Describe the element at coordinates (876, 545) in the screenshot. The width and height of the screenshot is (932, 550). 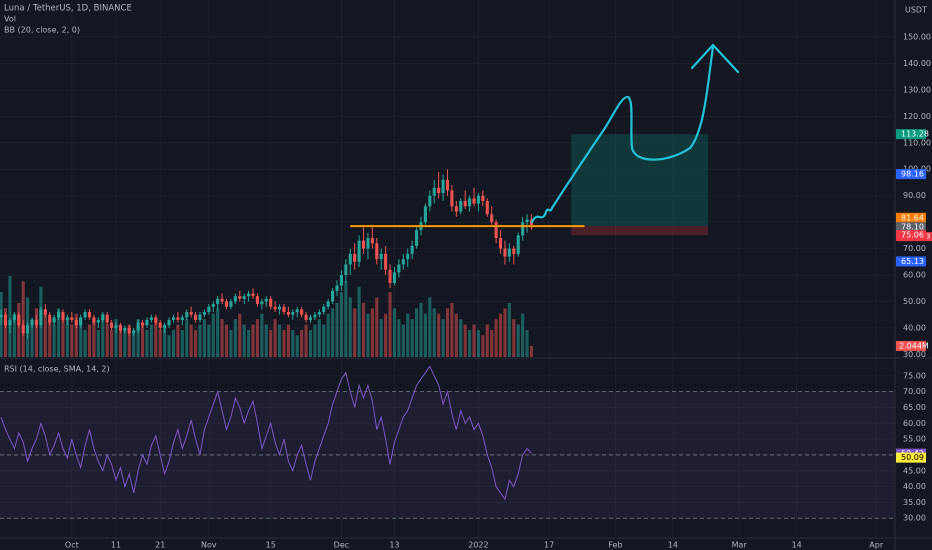
I see `x-tick-label: Apr` at that location.